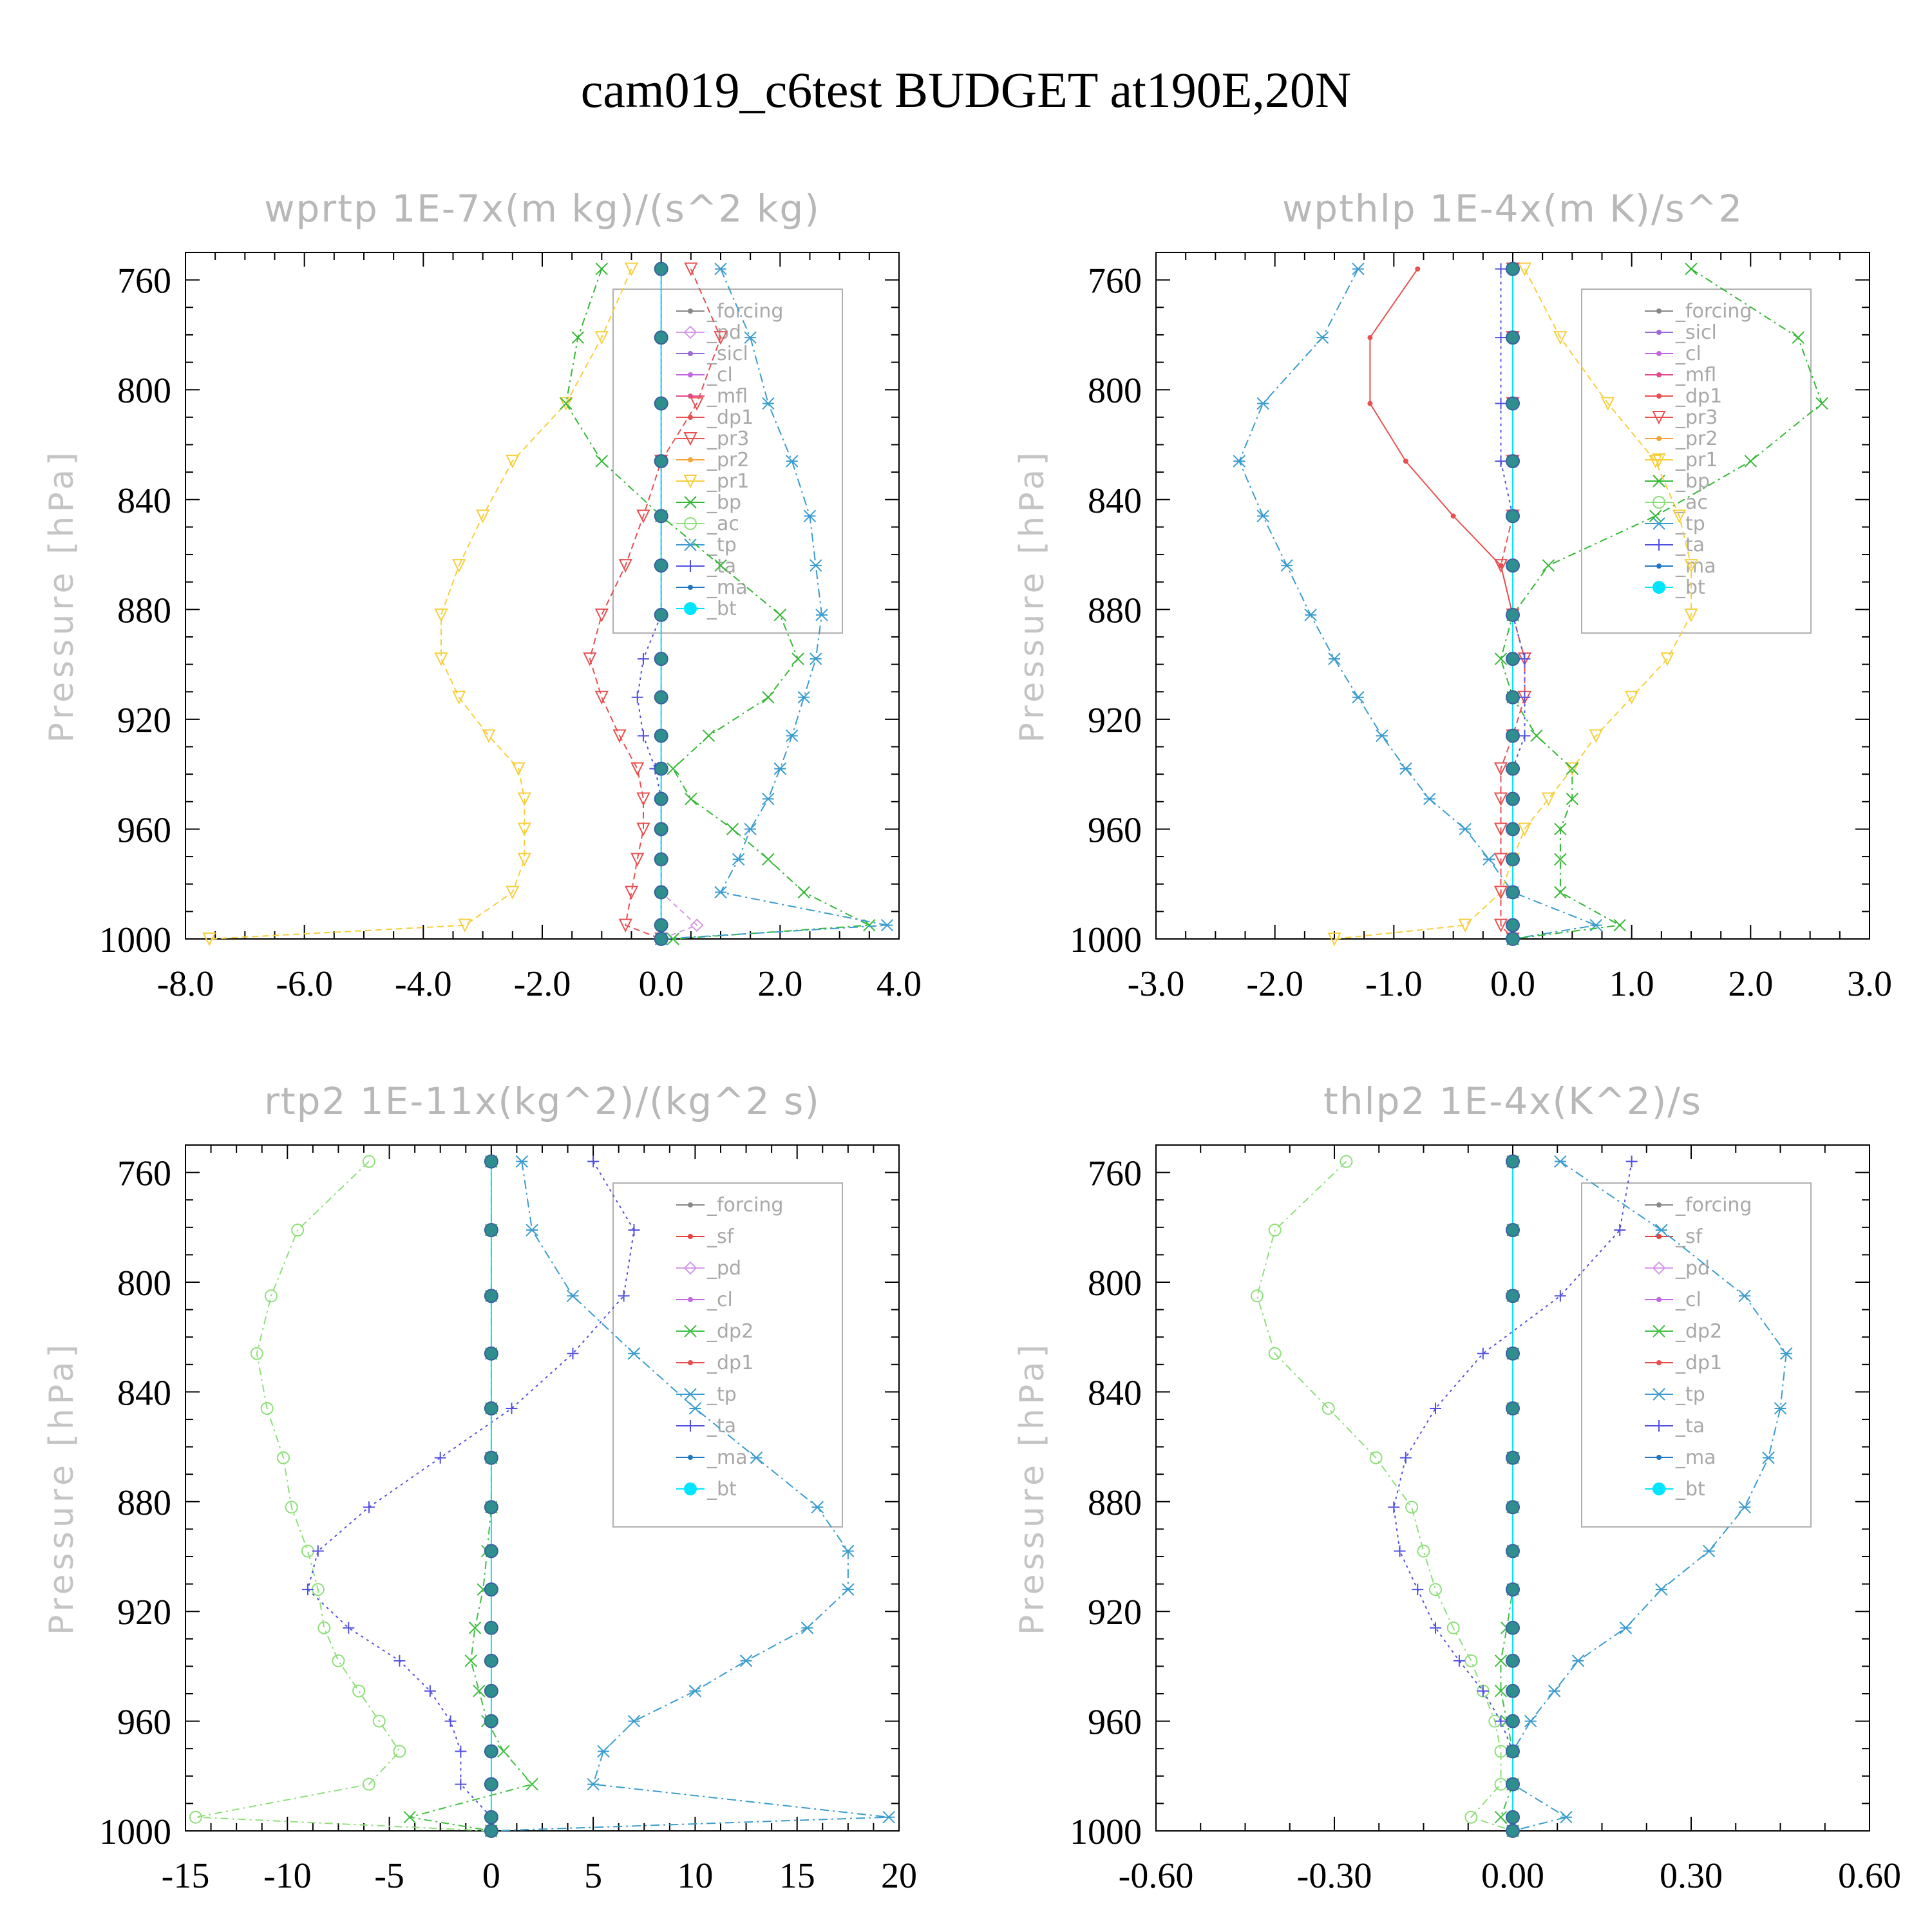 This screenshot has width=1932, height=1932. I want to click on legend-entry: _tp, so click(1690, 524).